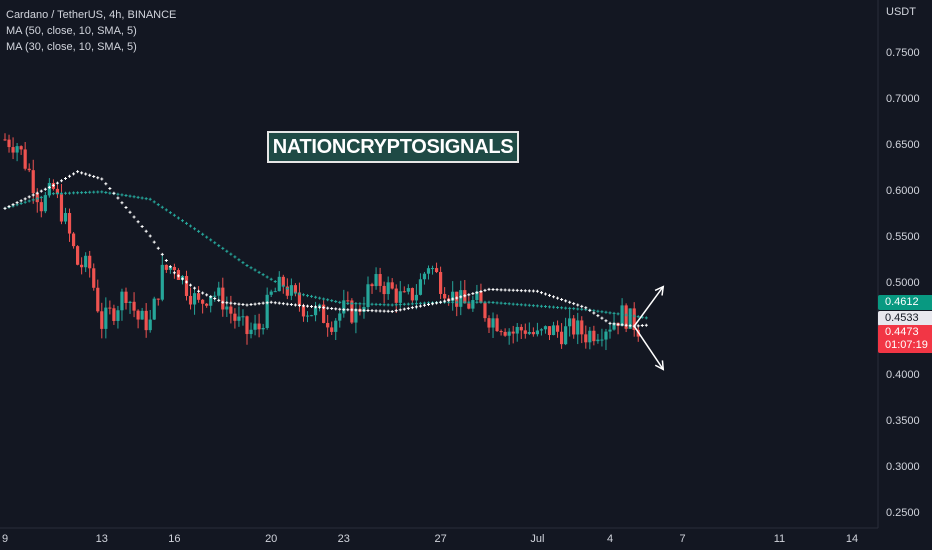 The image size is (932, 550). Describe the element at coordinates (903, 467) in the screenshot. I see `y-tick-label: 0.3000` at that location.